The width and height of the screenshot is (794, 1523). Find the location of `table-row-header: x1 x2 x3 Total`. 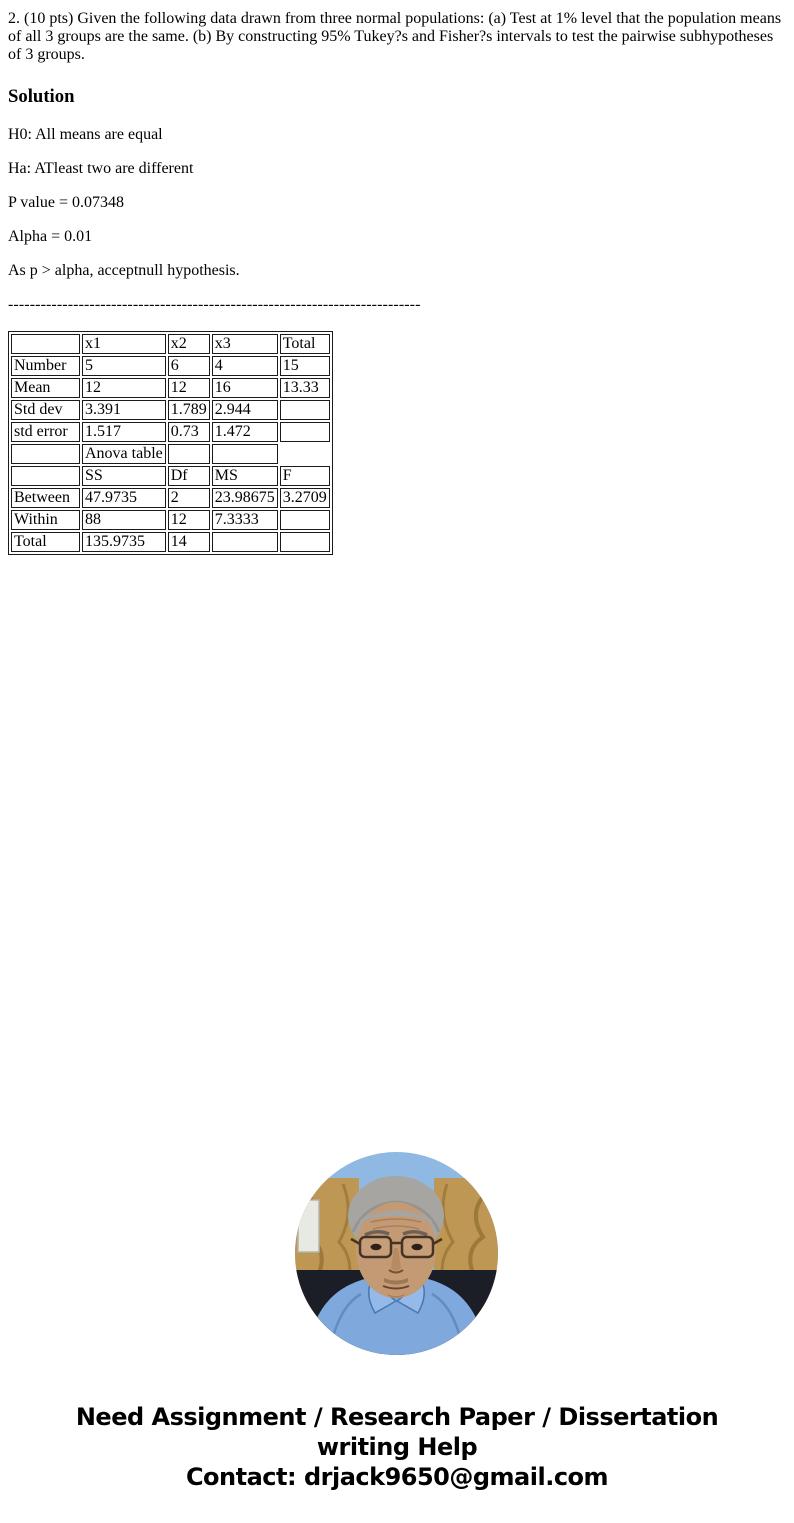

table-row-header: x1 x2 x3 Total is located at coordinates (170, 344).